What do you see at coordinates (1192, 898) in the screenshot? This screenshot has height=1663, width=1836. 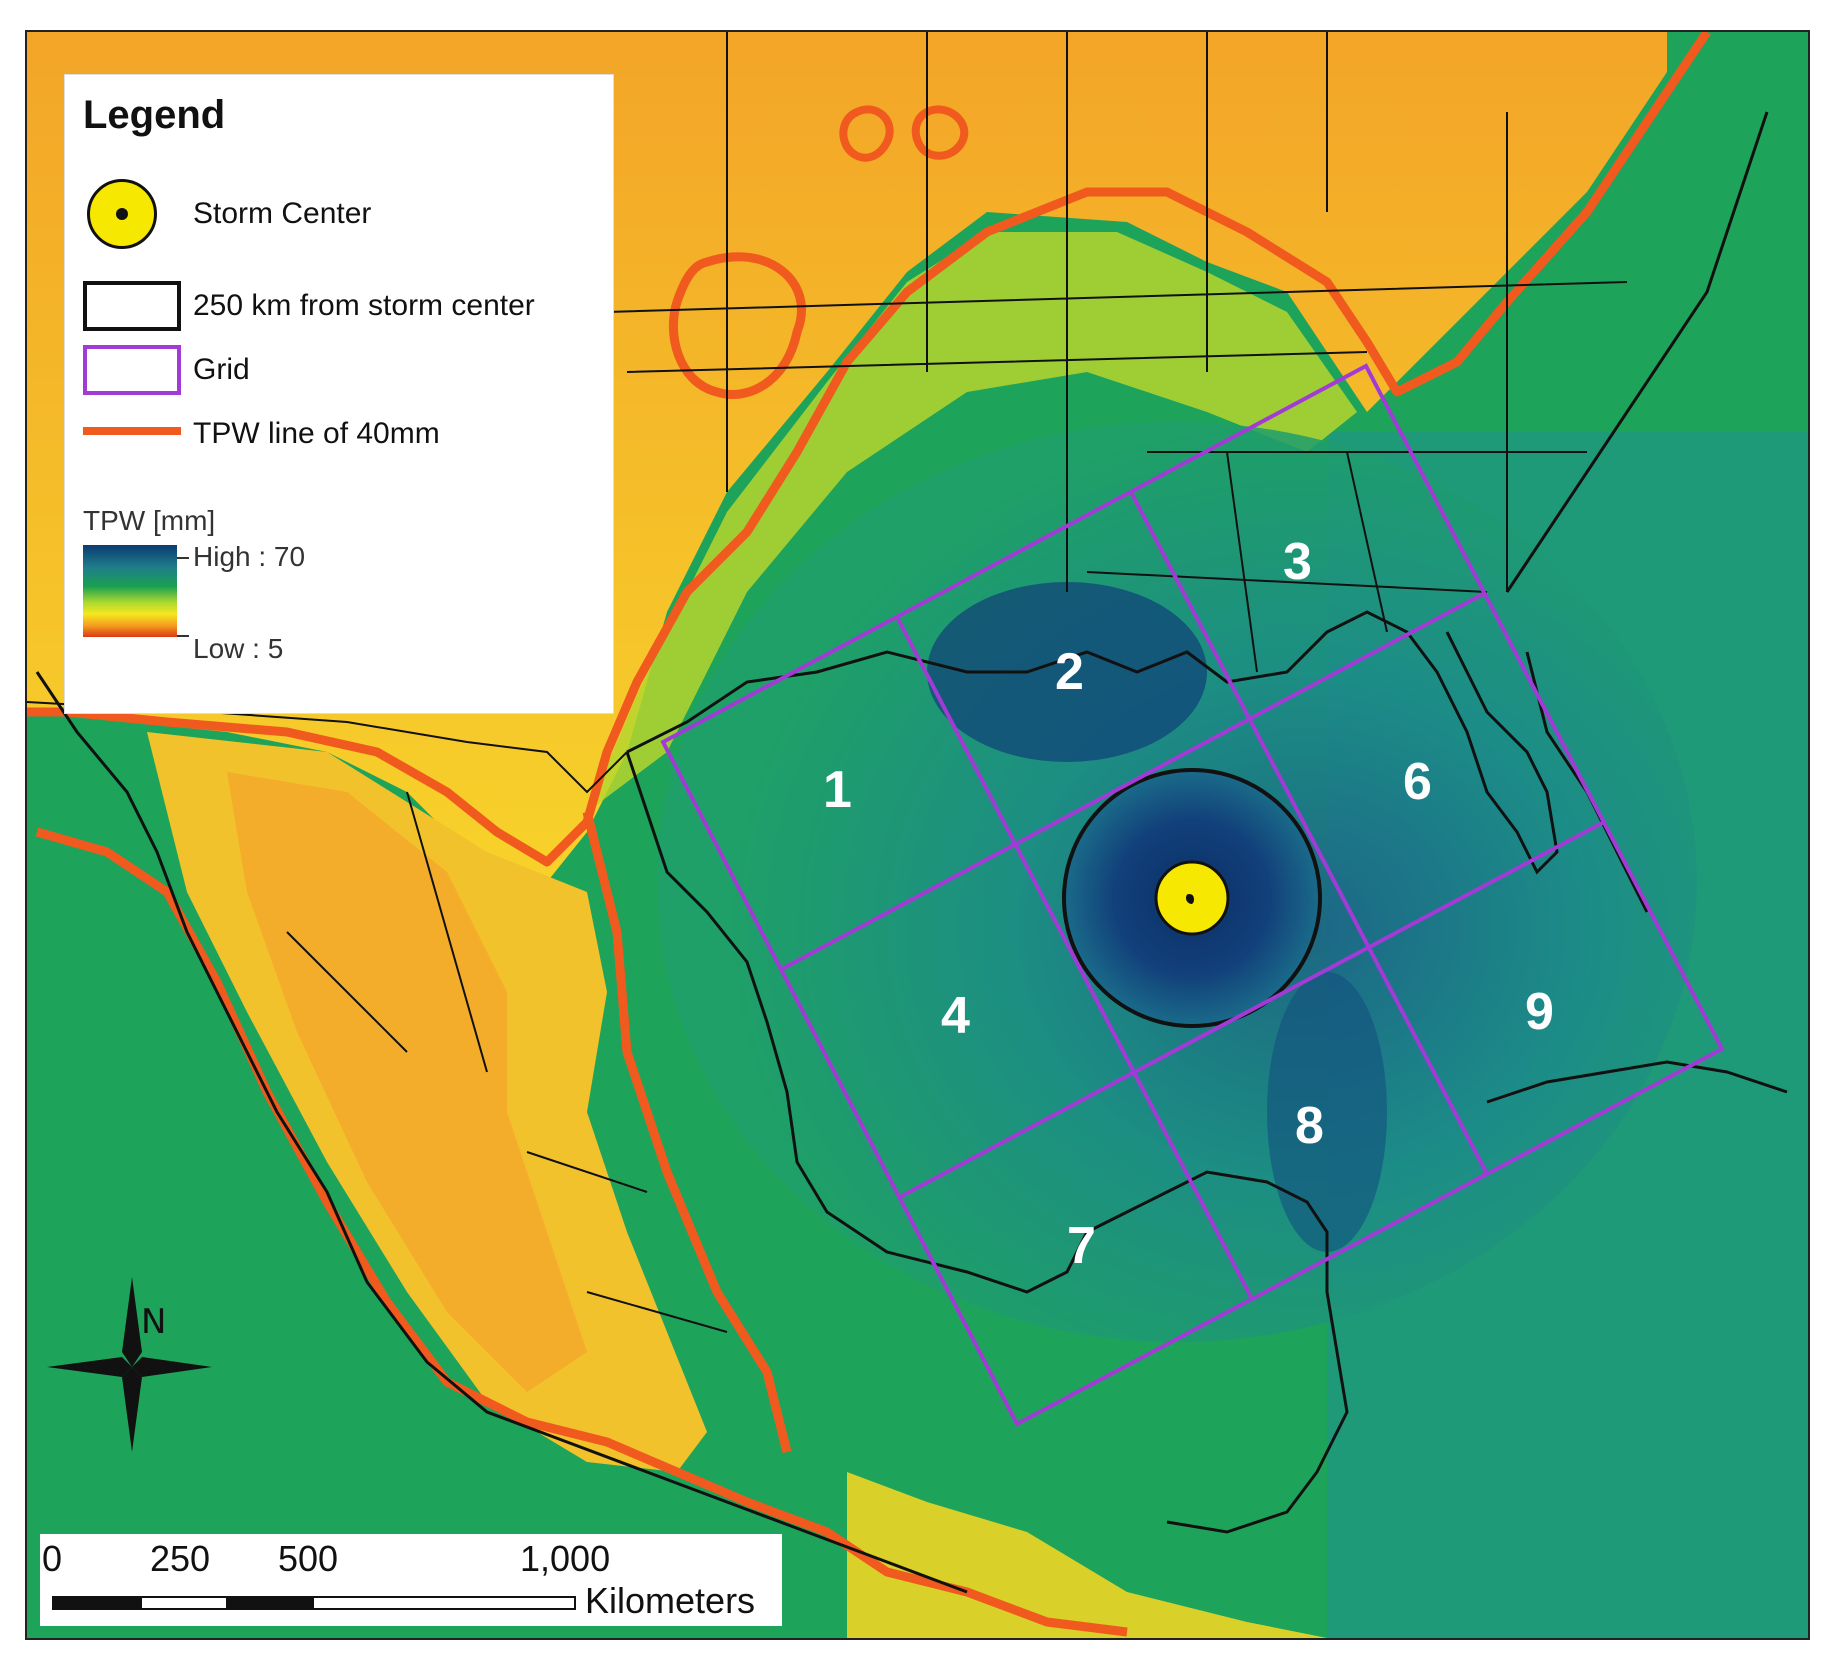 I see `storm-center-dot` at bounding box center [1192, 898].